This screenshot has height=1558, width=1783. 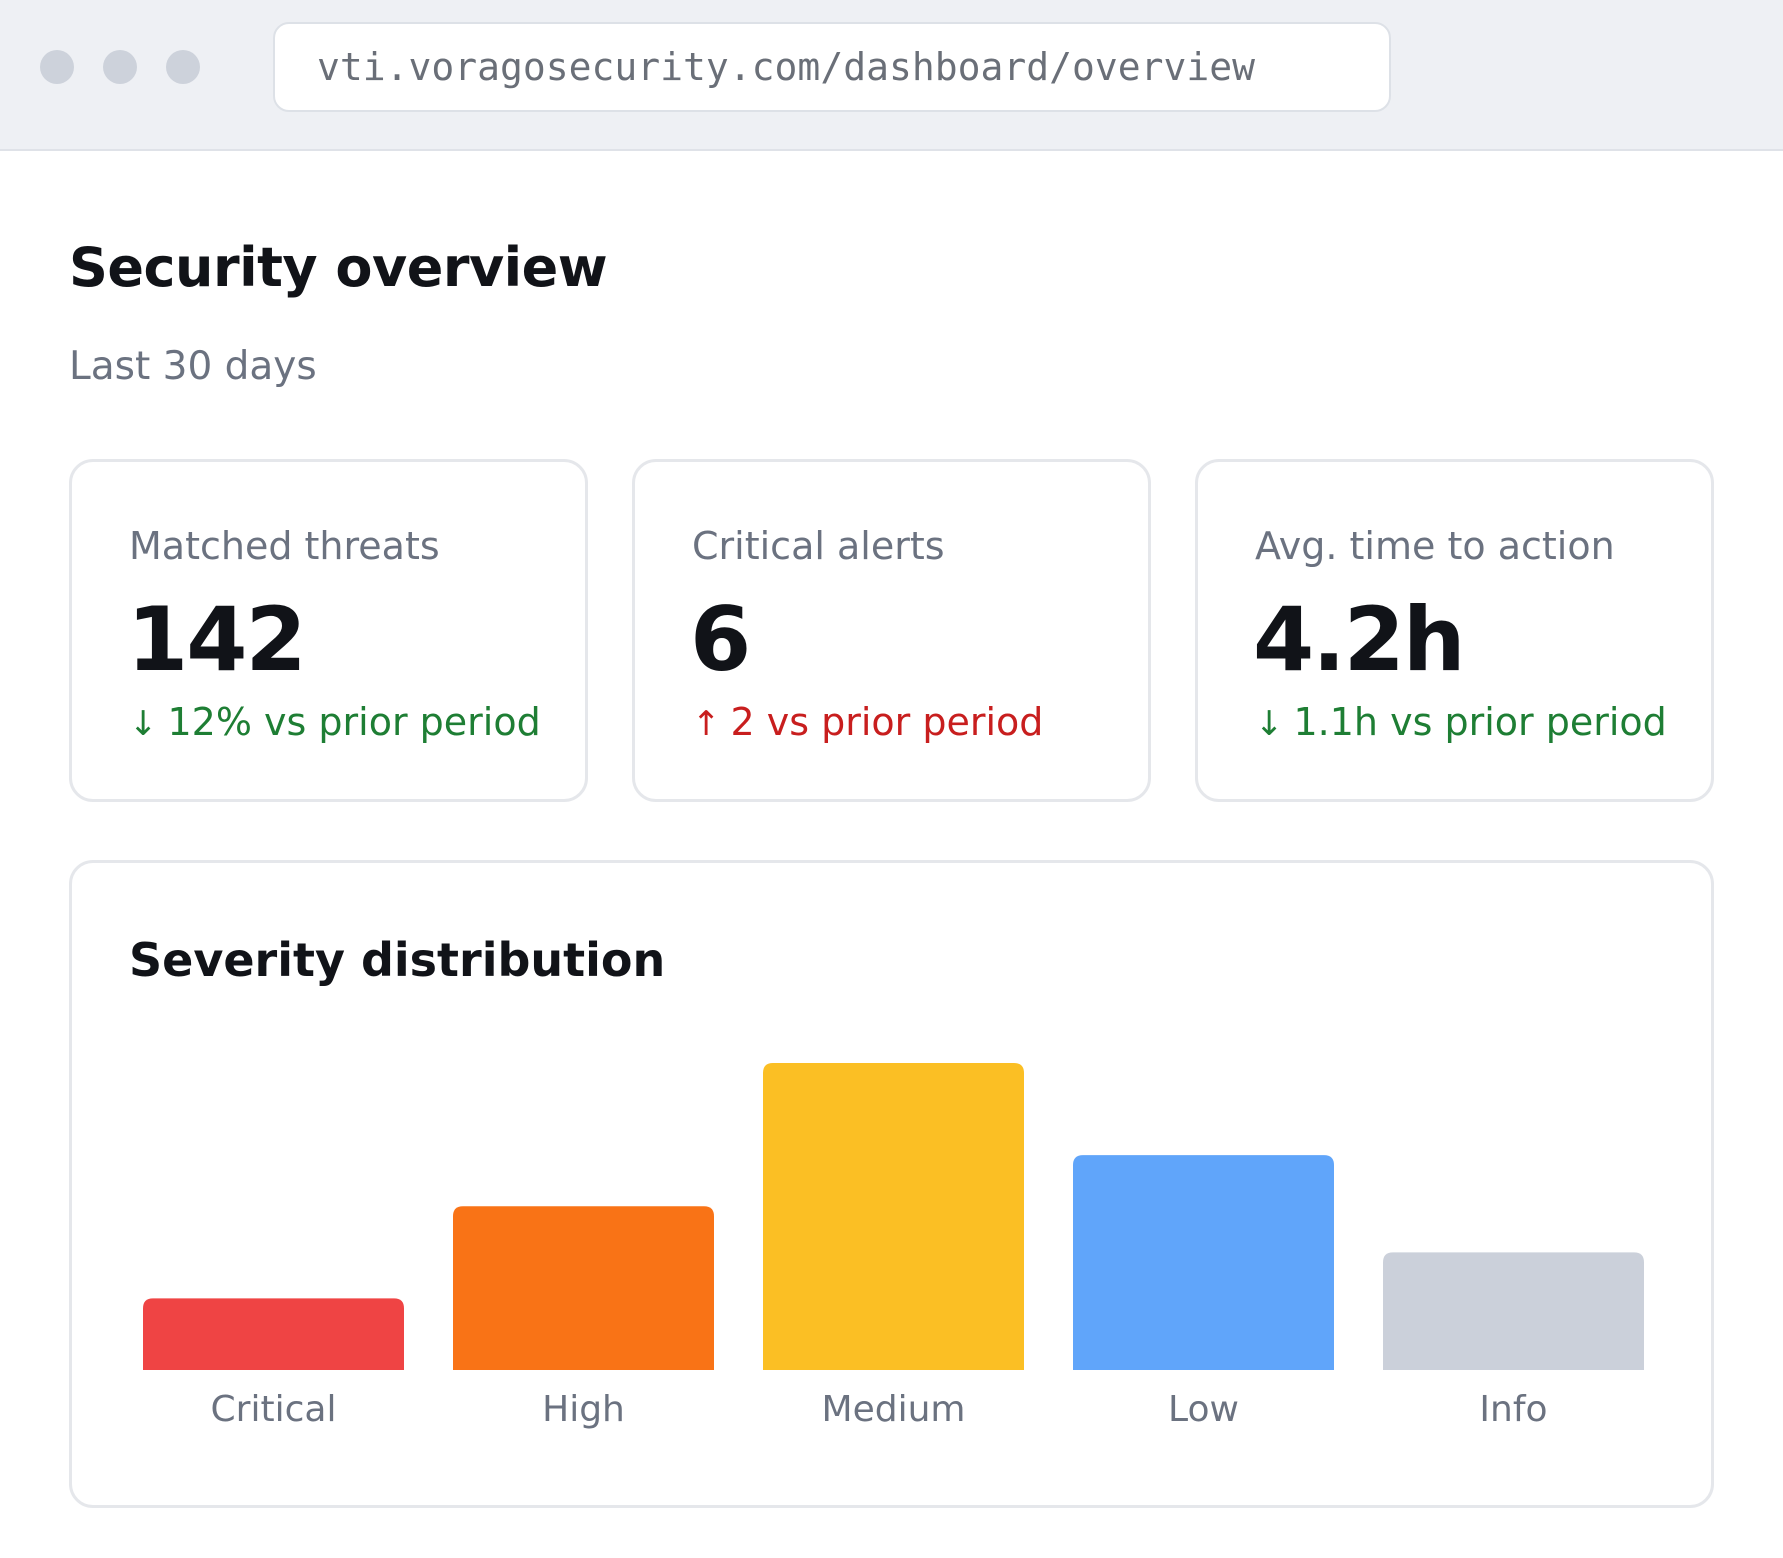 What do you see at coordinates (284, 546) in the screenshot?
I see `stat-label: Matched threats` at bounding box center [284, 546].